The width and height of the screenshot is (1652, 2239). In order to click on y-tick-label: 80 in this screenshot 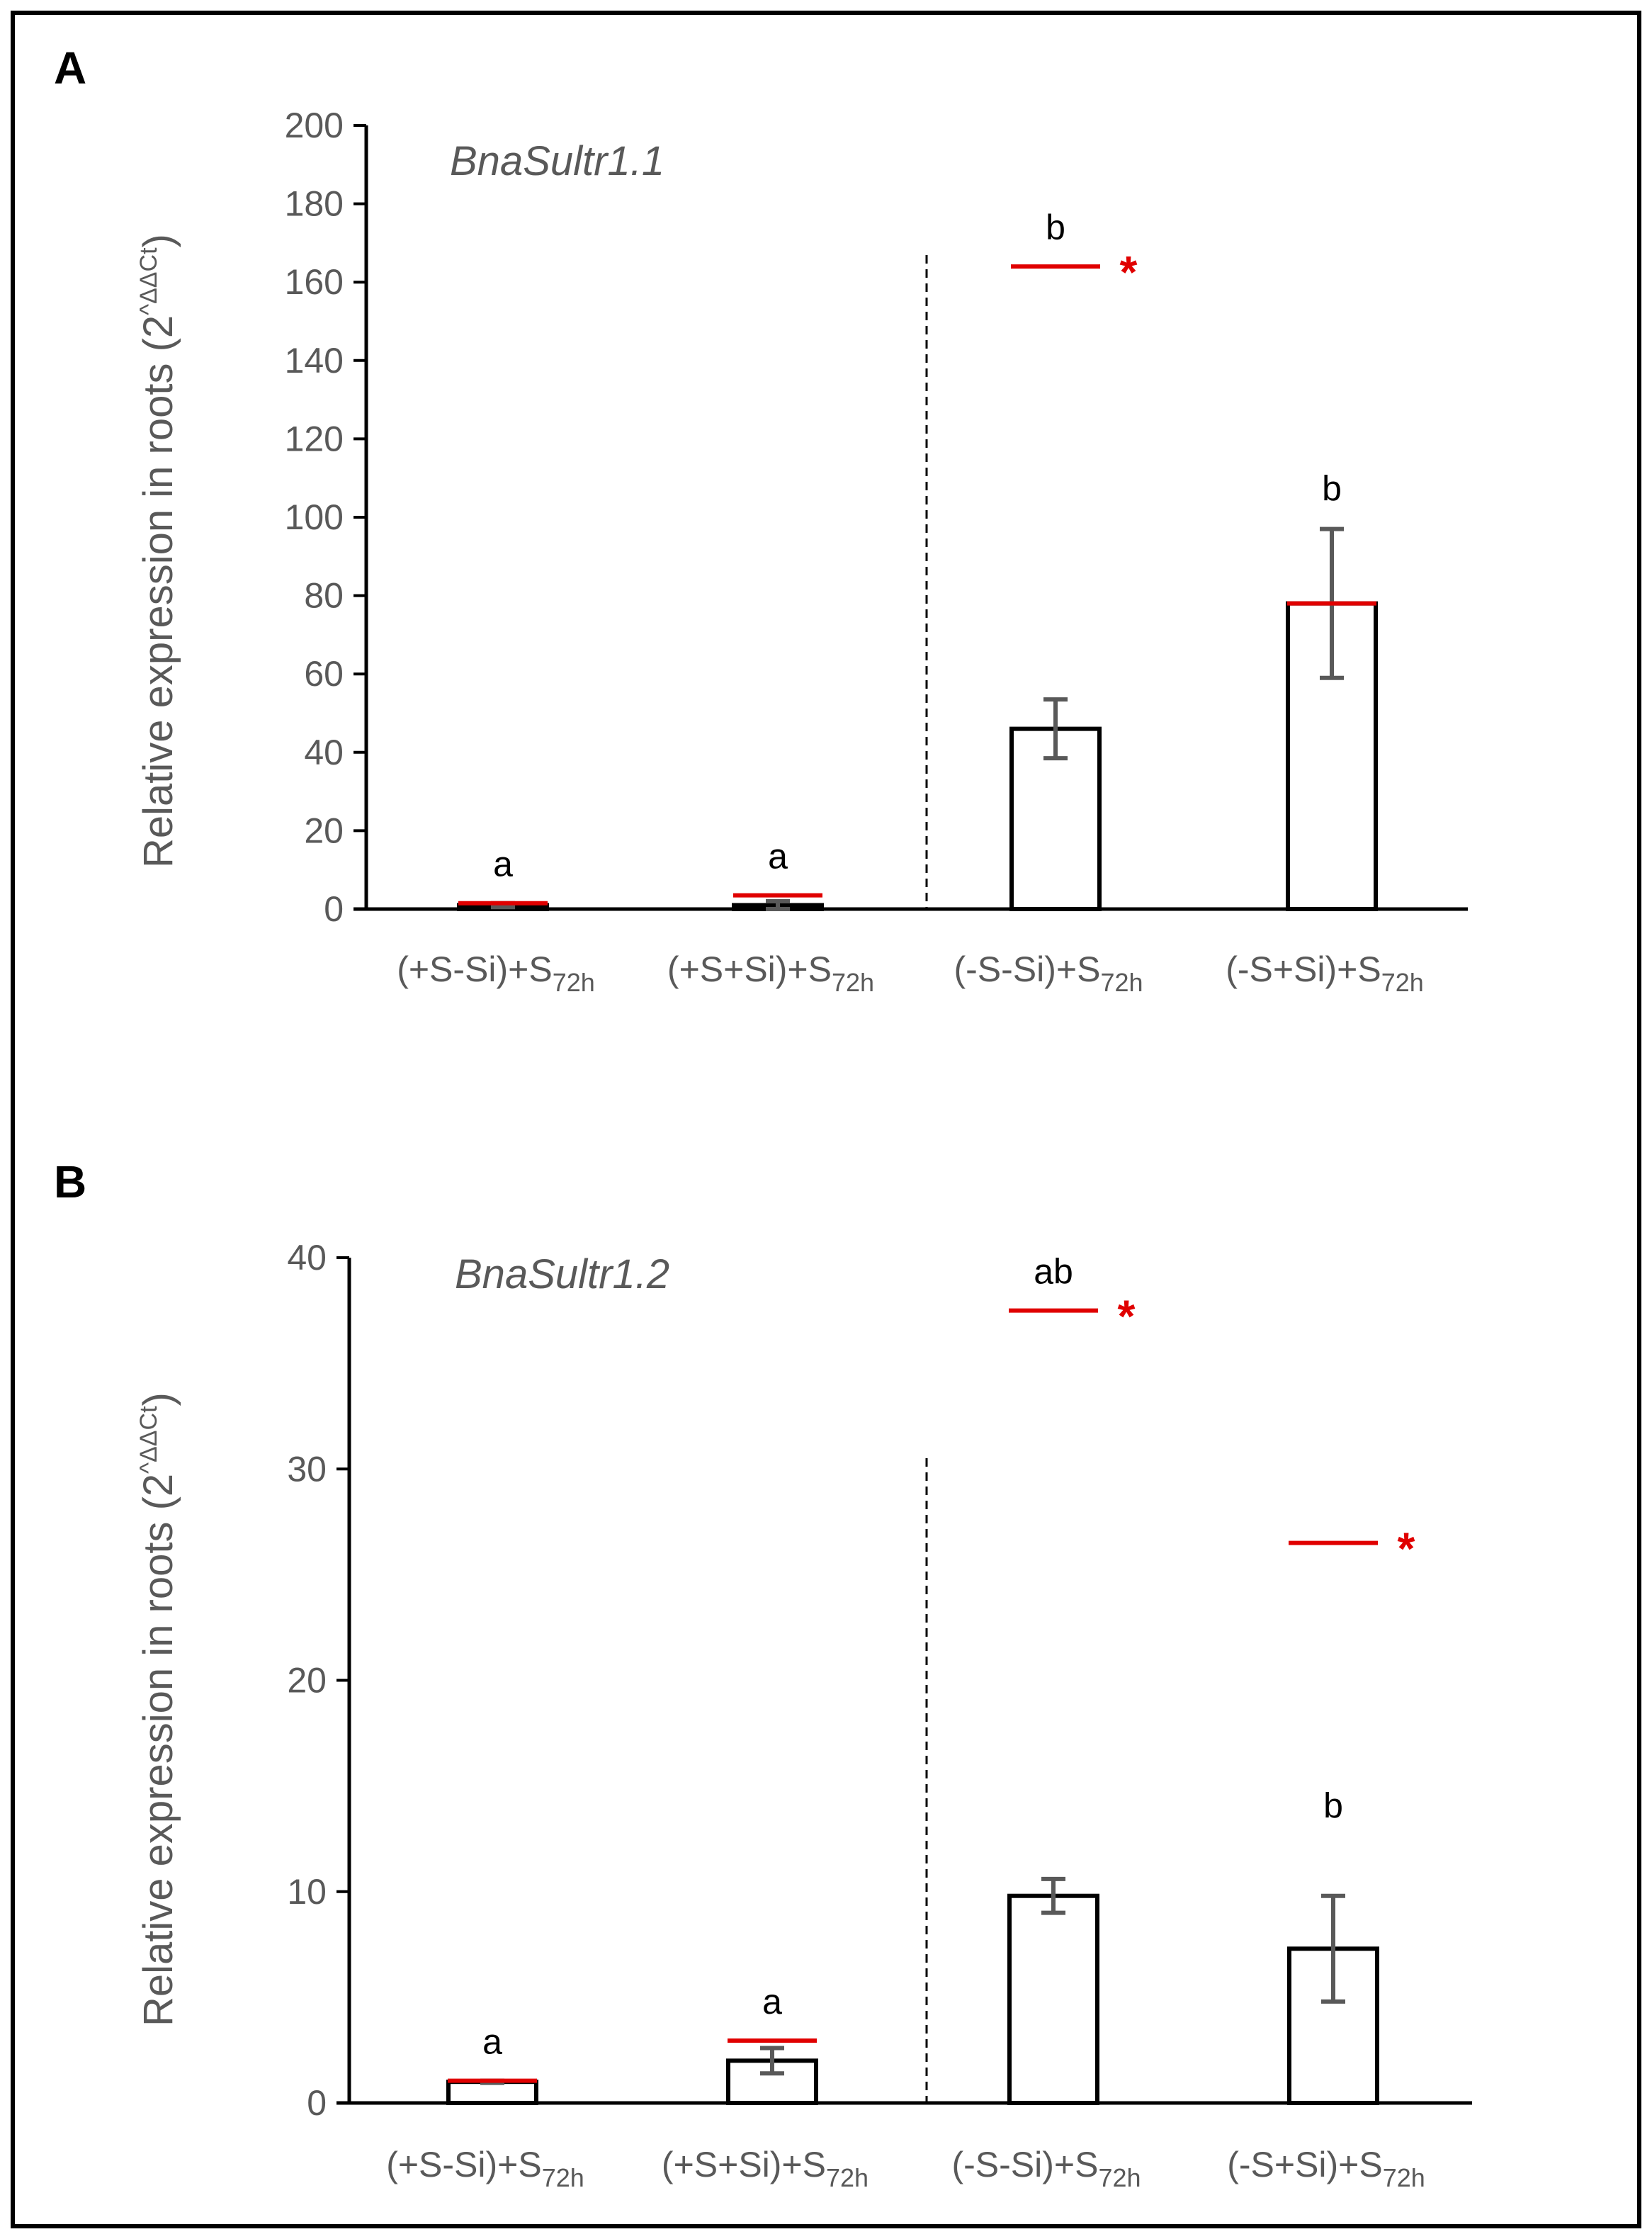, I will do `click(324, 596)`.